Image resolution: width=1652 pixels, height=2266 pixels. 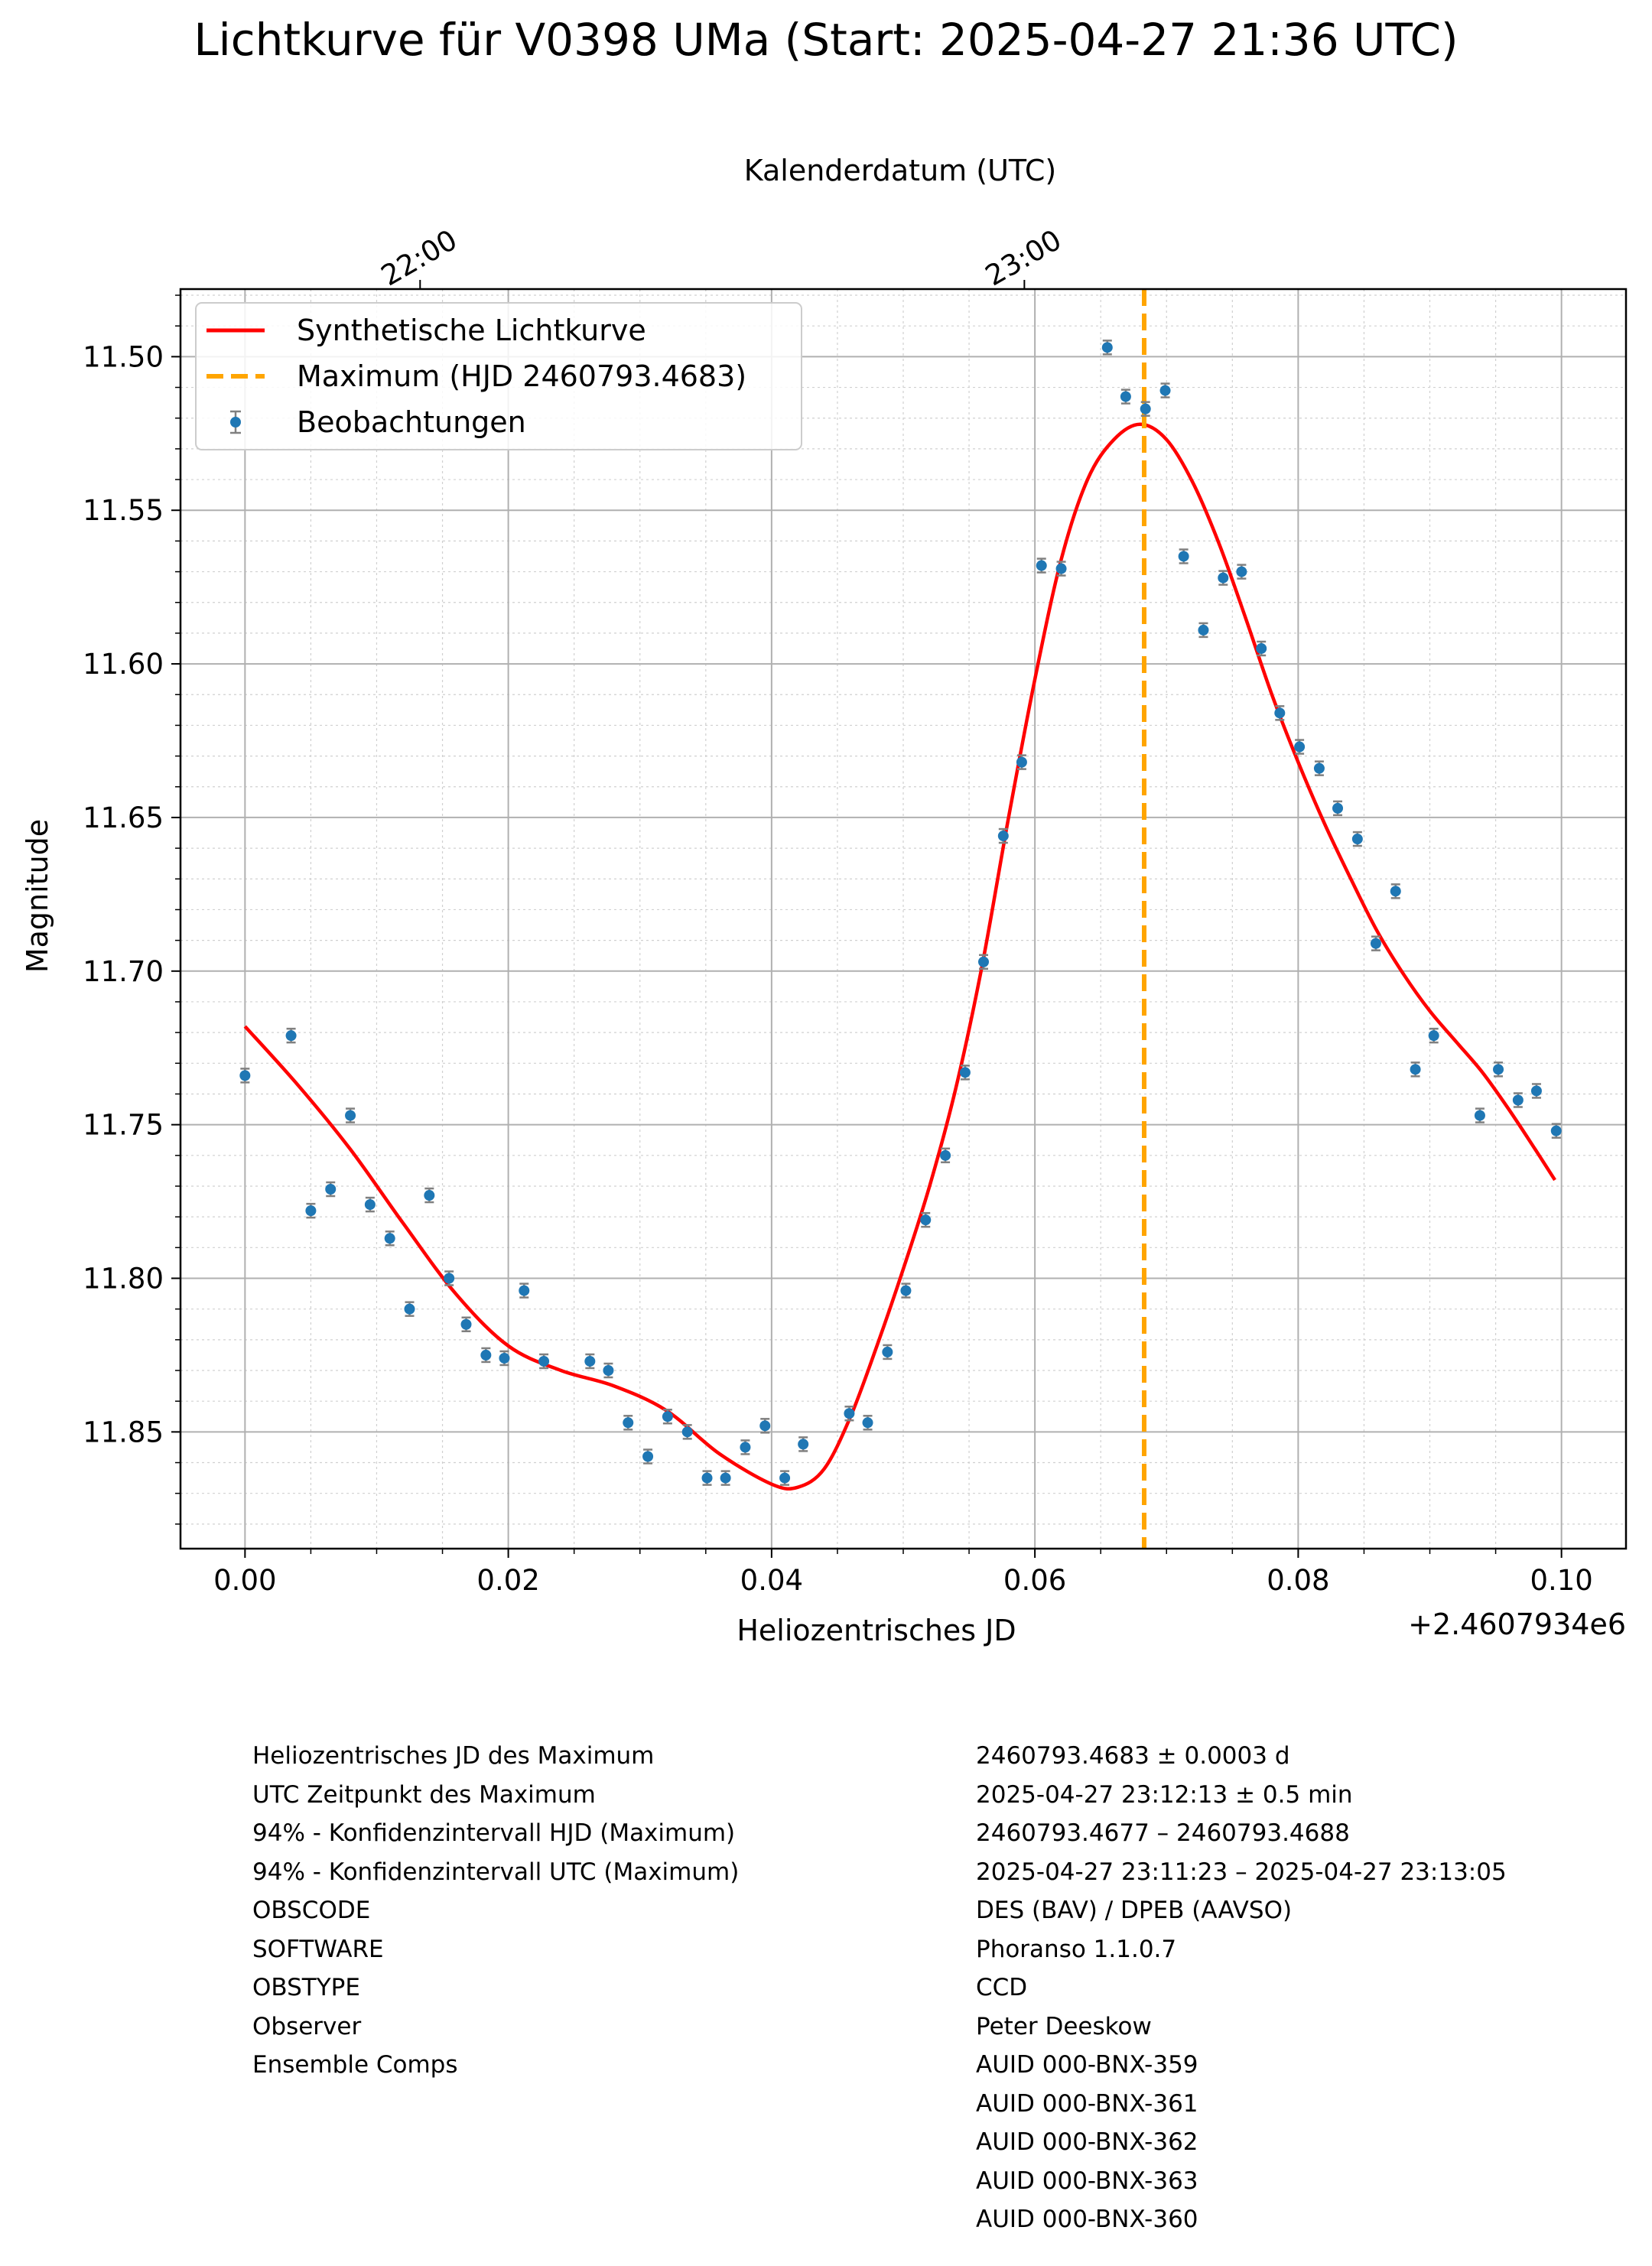 What do you see at coordinates (1163, 1833) in the screenshot?
I see `info-value: 2460793.4677 – 2460793.4688` at bounding box center [1163, 1833].